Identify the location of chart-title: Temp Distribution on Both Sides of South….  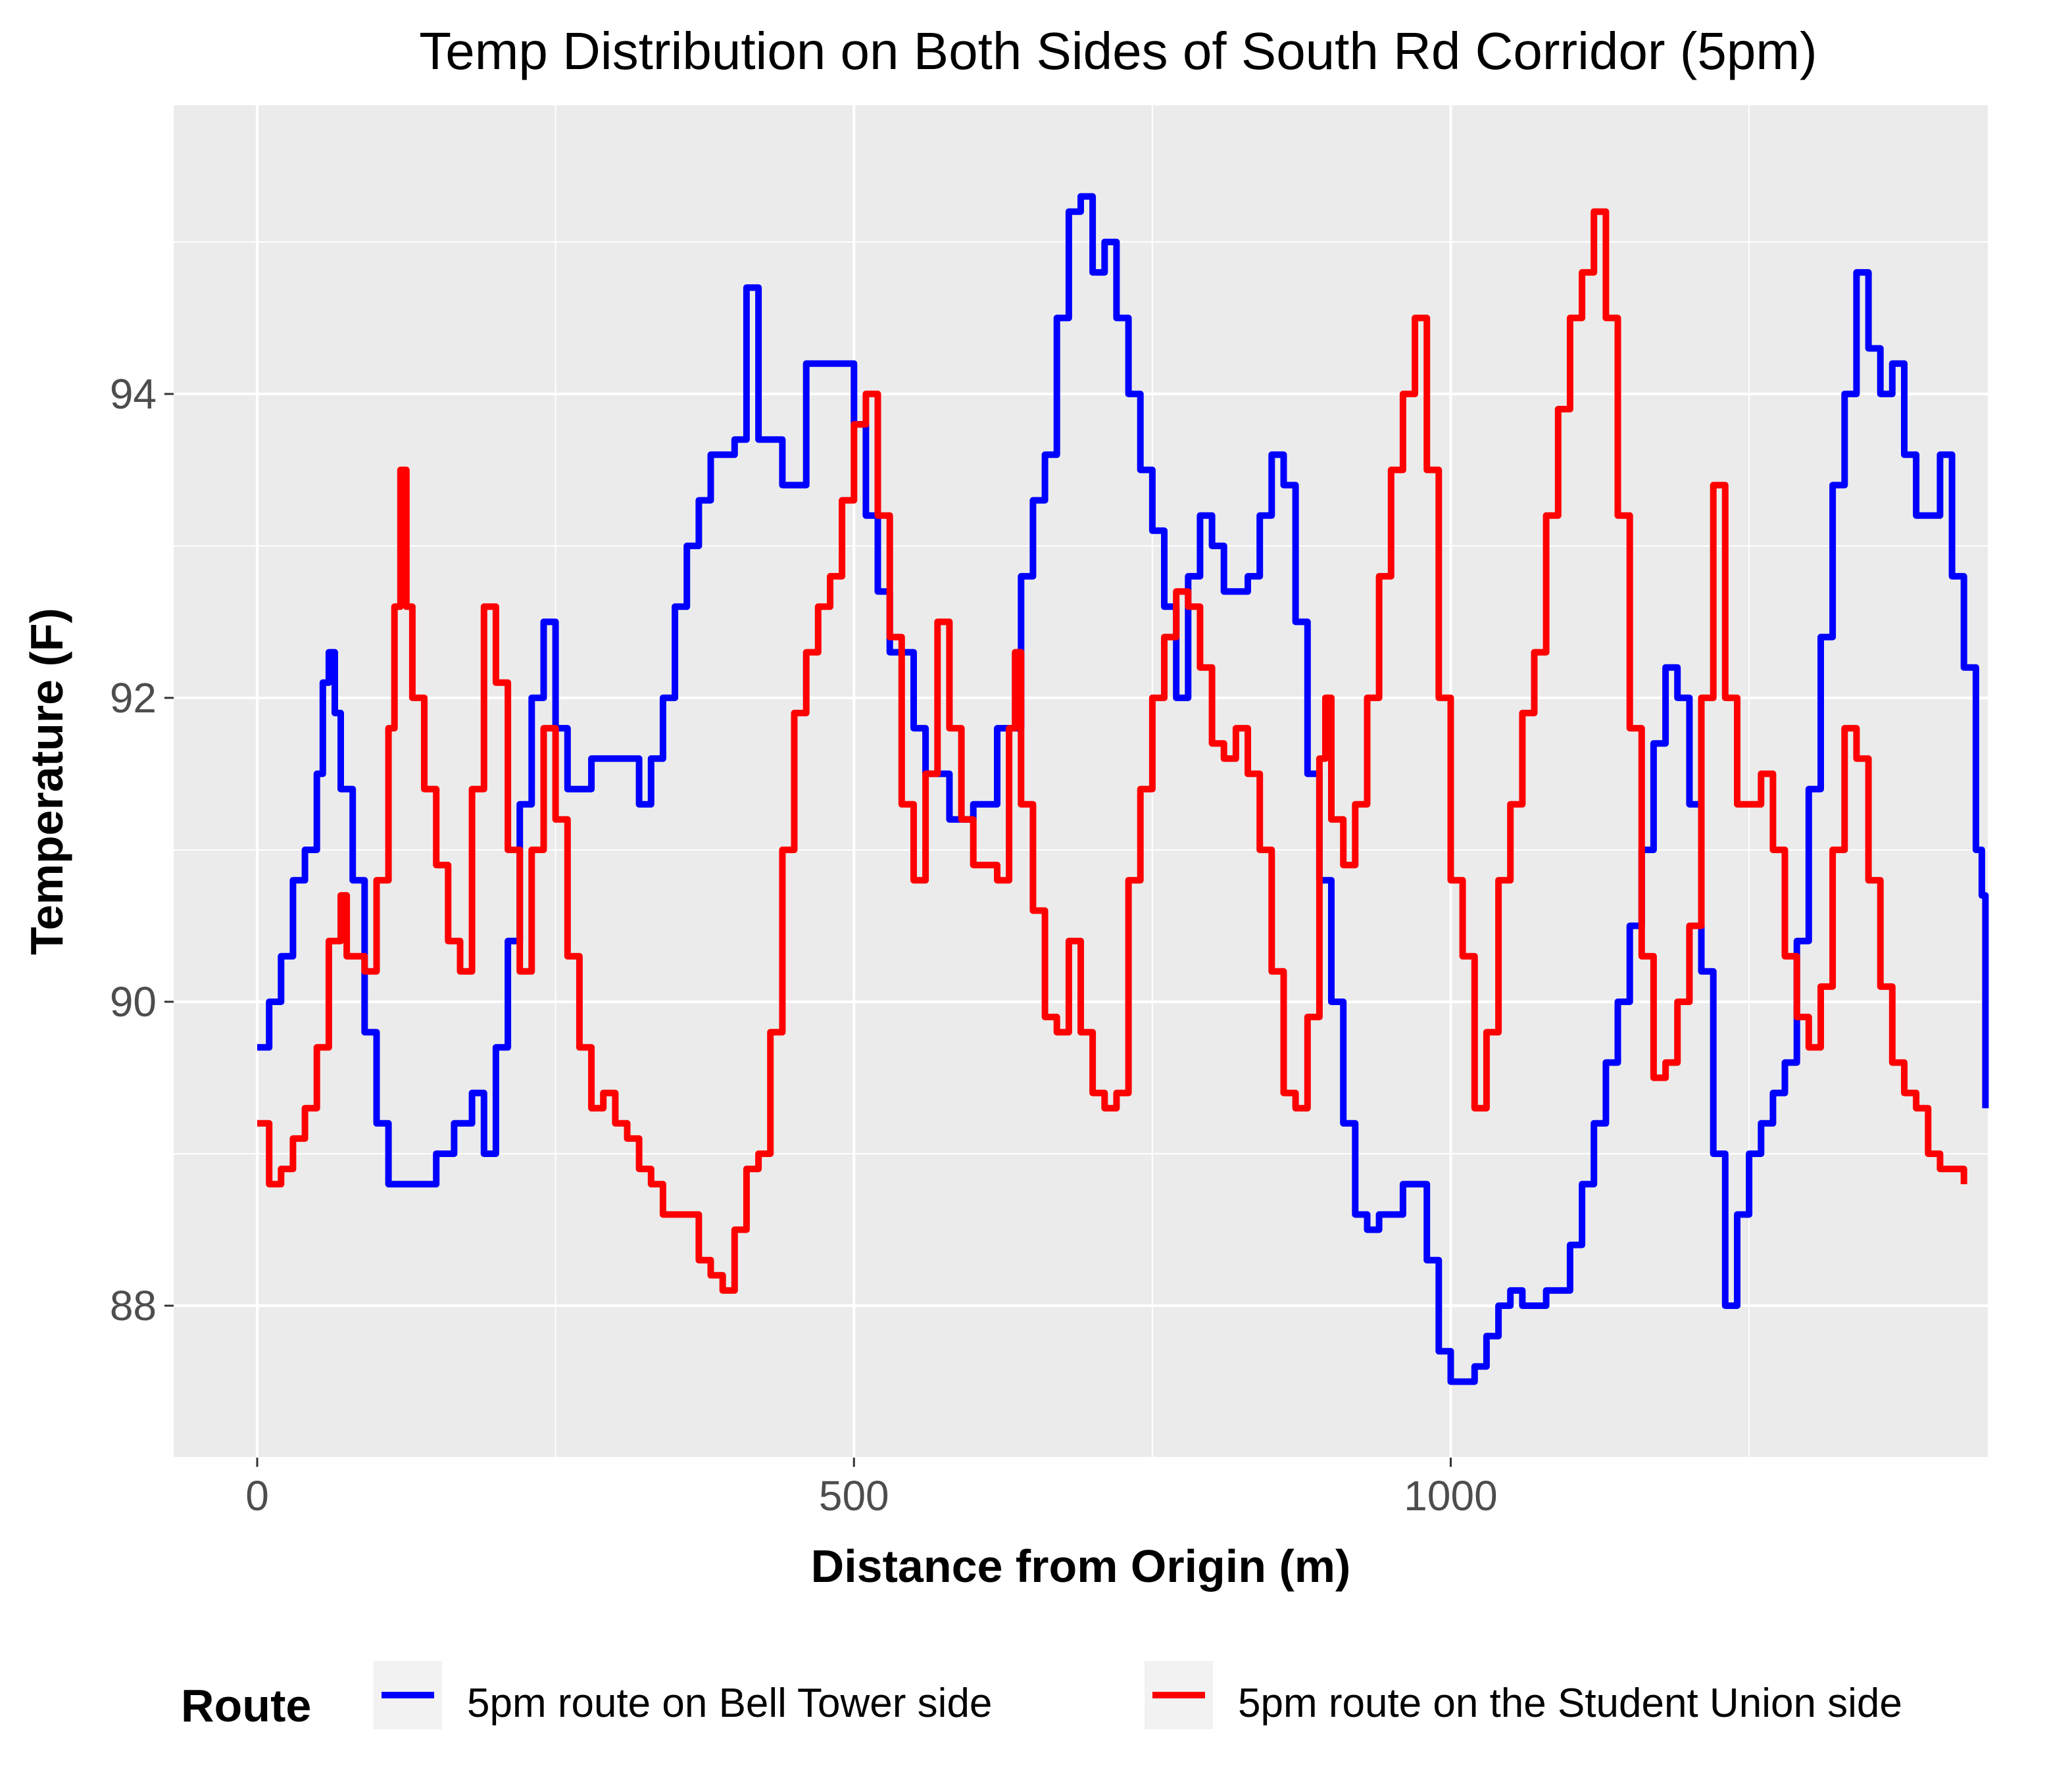
(1118, 51).